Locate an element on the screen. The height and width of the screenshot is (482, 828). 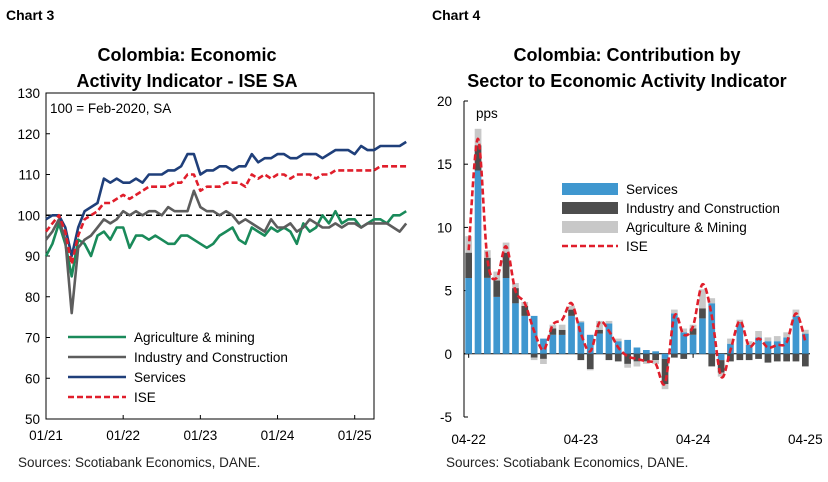
y-tick-label: 90 is located at coordinates (32, 256).